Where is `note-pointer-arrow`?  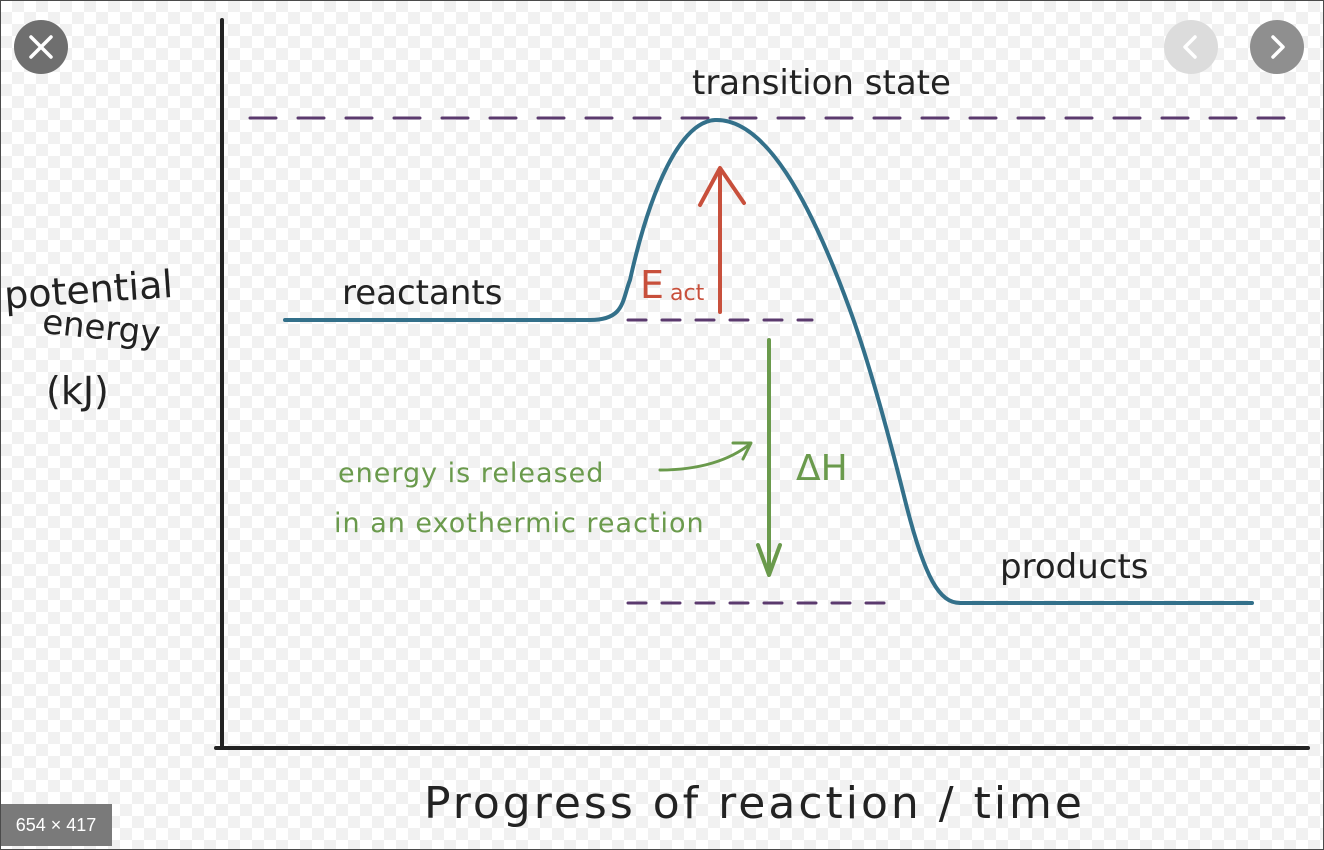 note-pointer-arrow is located at coordinates (705, 457).